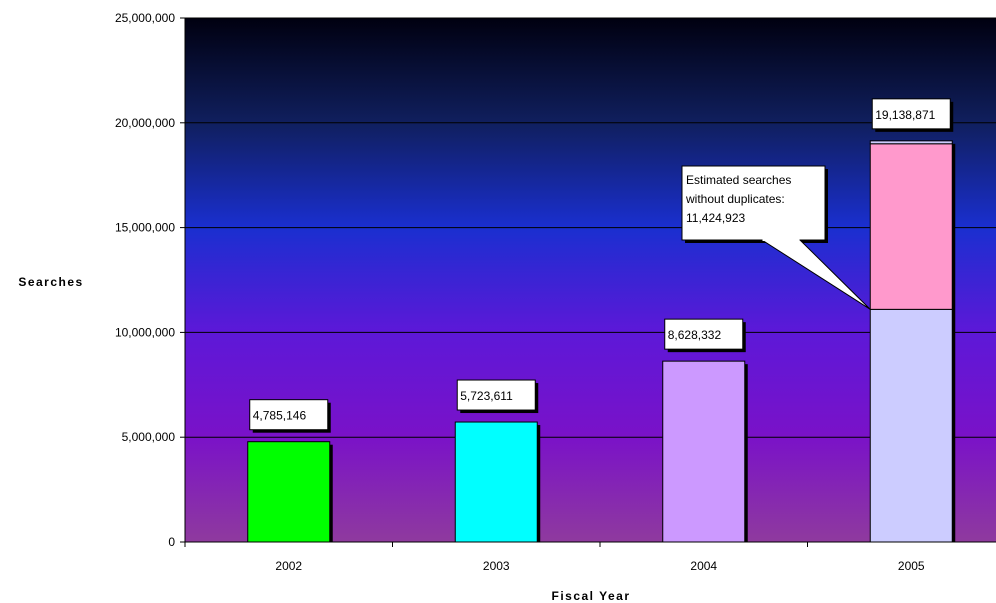  Describe the element at coordinates (288, 566) in the screenshot. I see `x-tick-label: 2002` at that location.